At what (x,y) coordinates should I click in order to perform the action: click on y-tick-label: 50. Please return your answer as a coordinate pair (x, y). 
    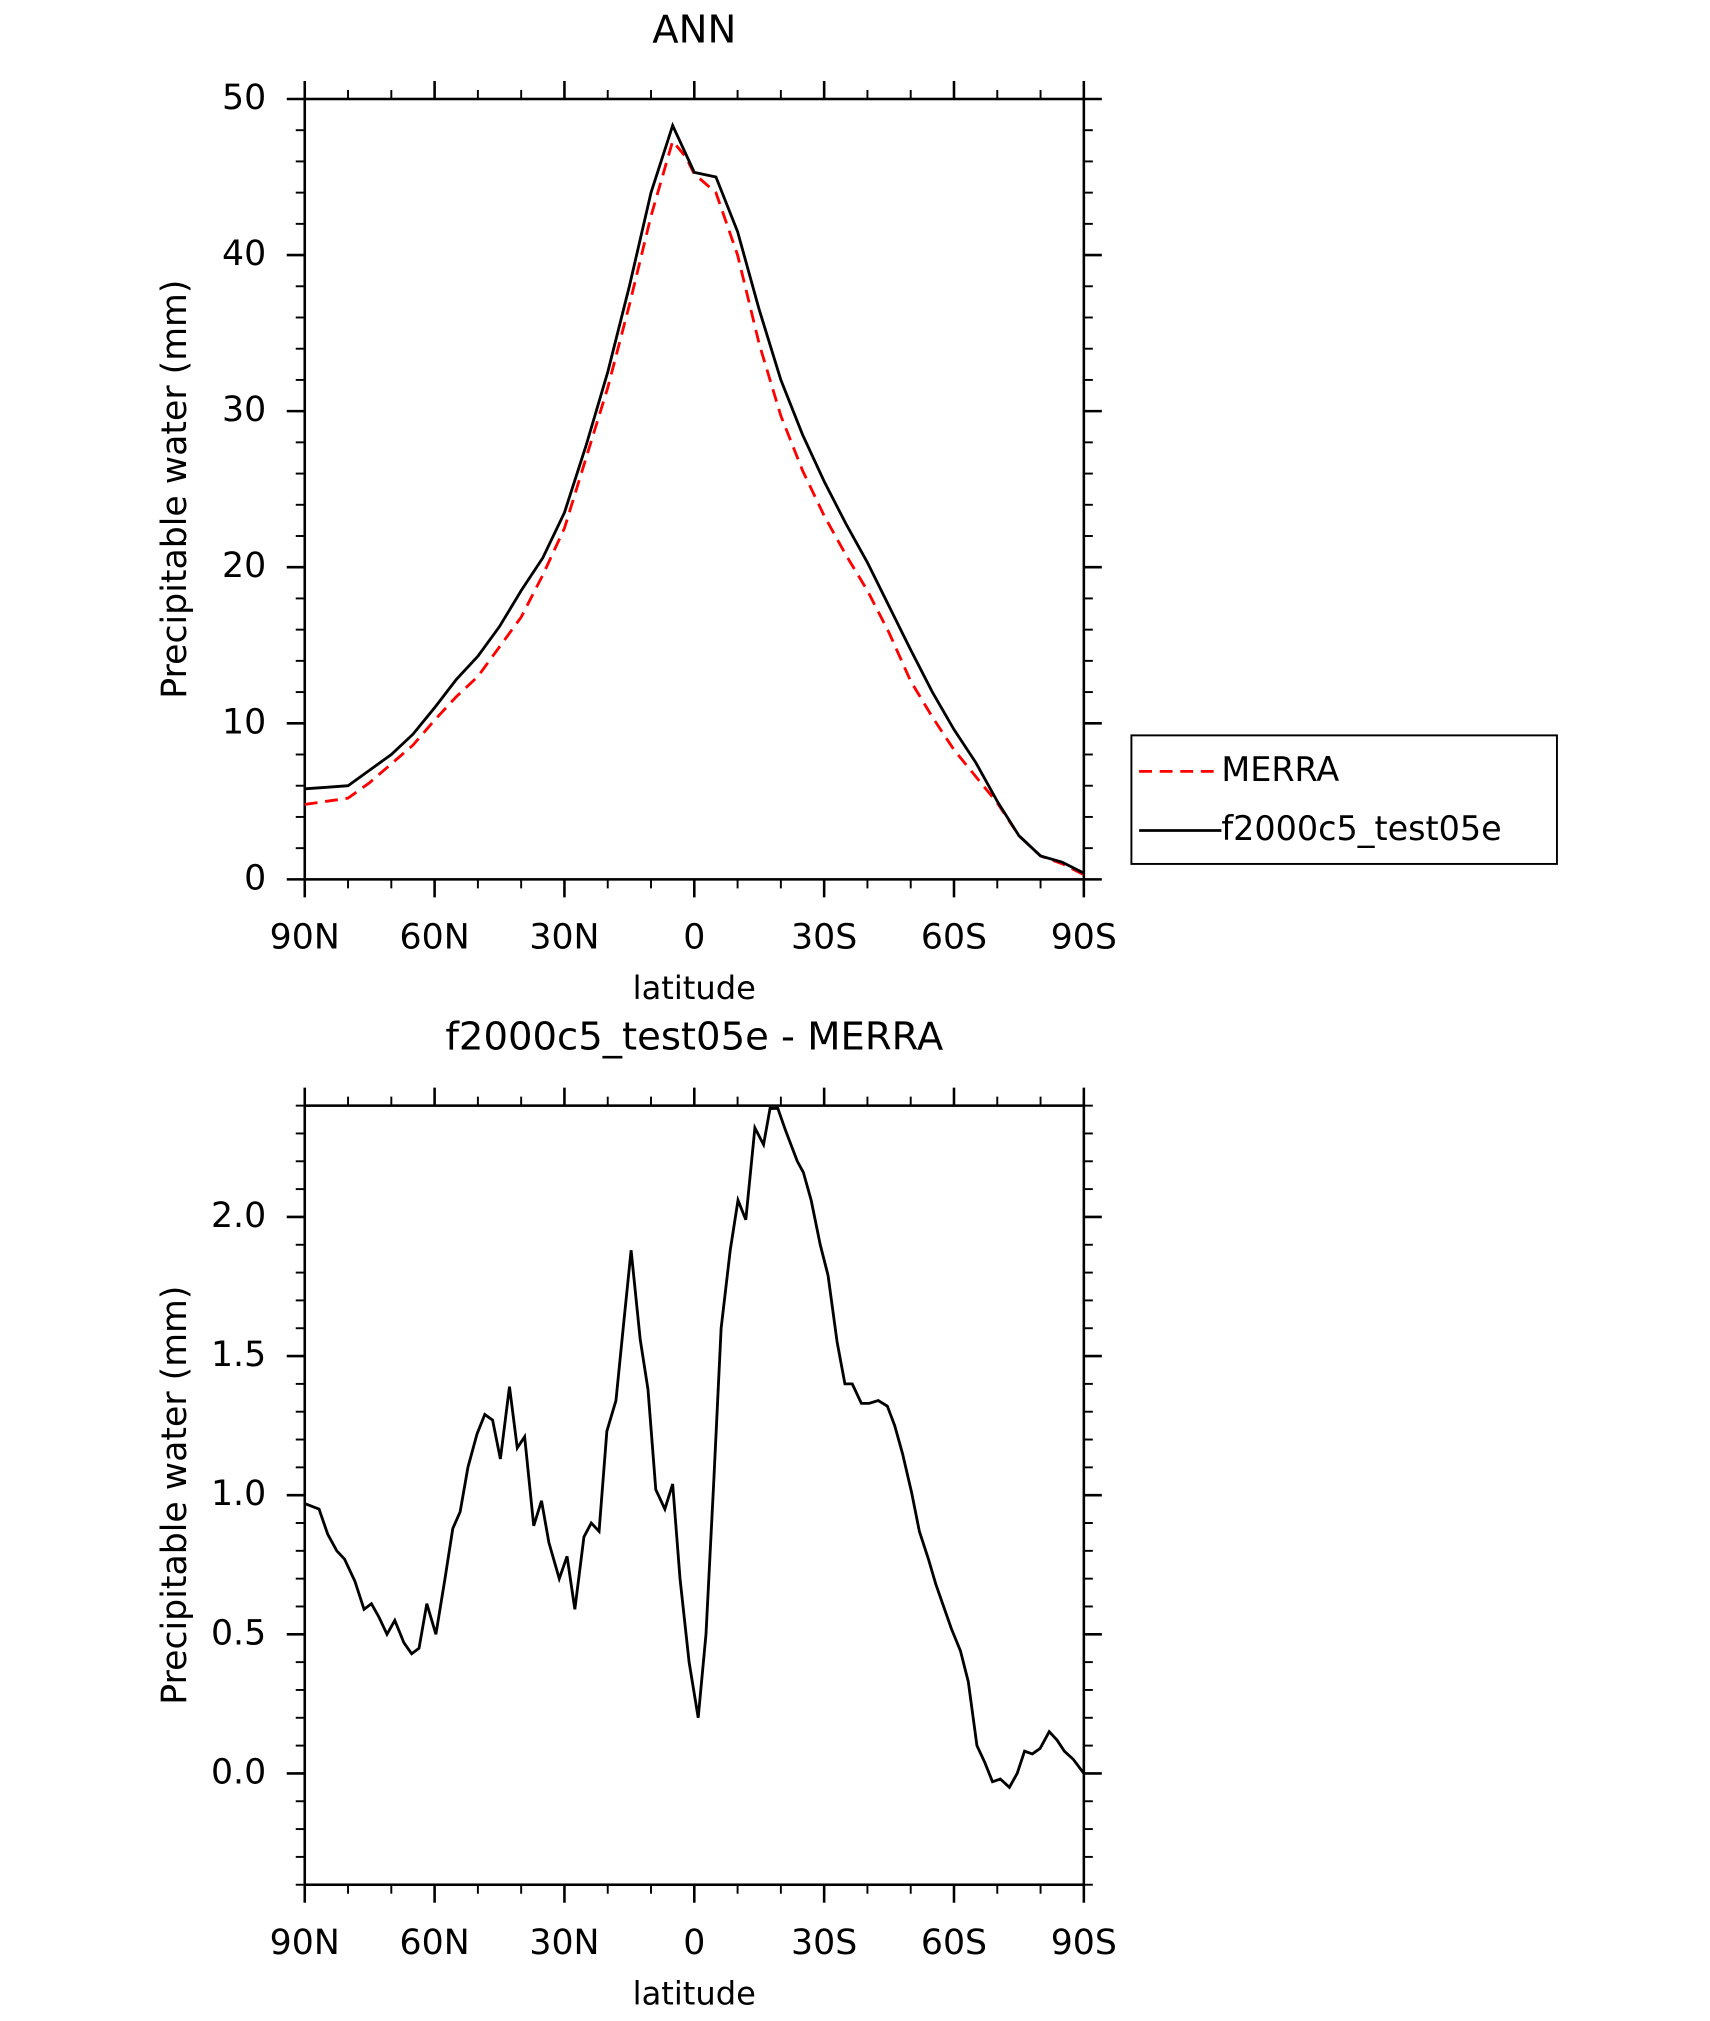
    Looking at the image, I should click on (244, 98).